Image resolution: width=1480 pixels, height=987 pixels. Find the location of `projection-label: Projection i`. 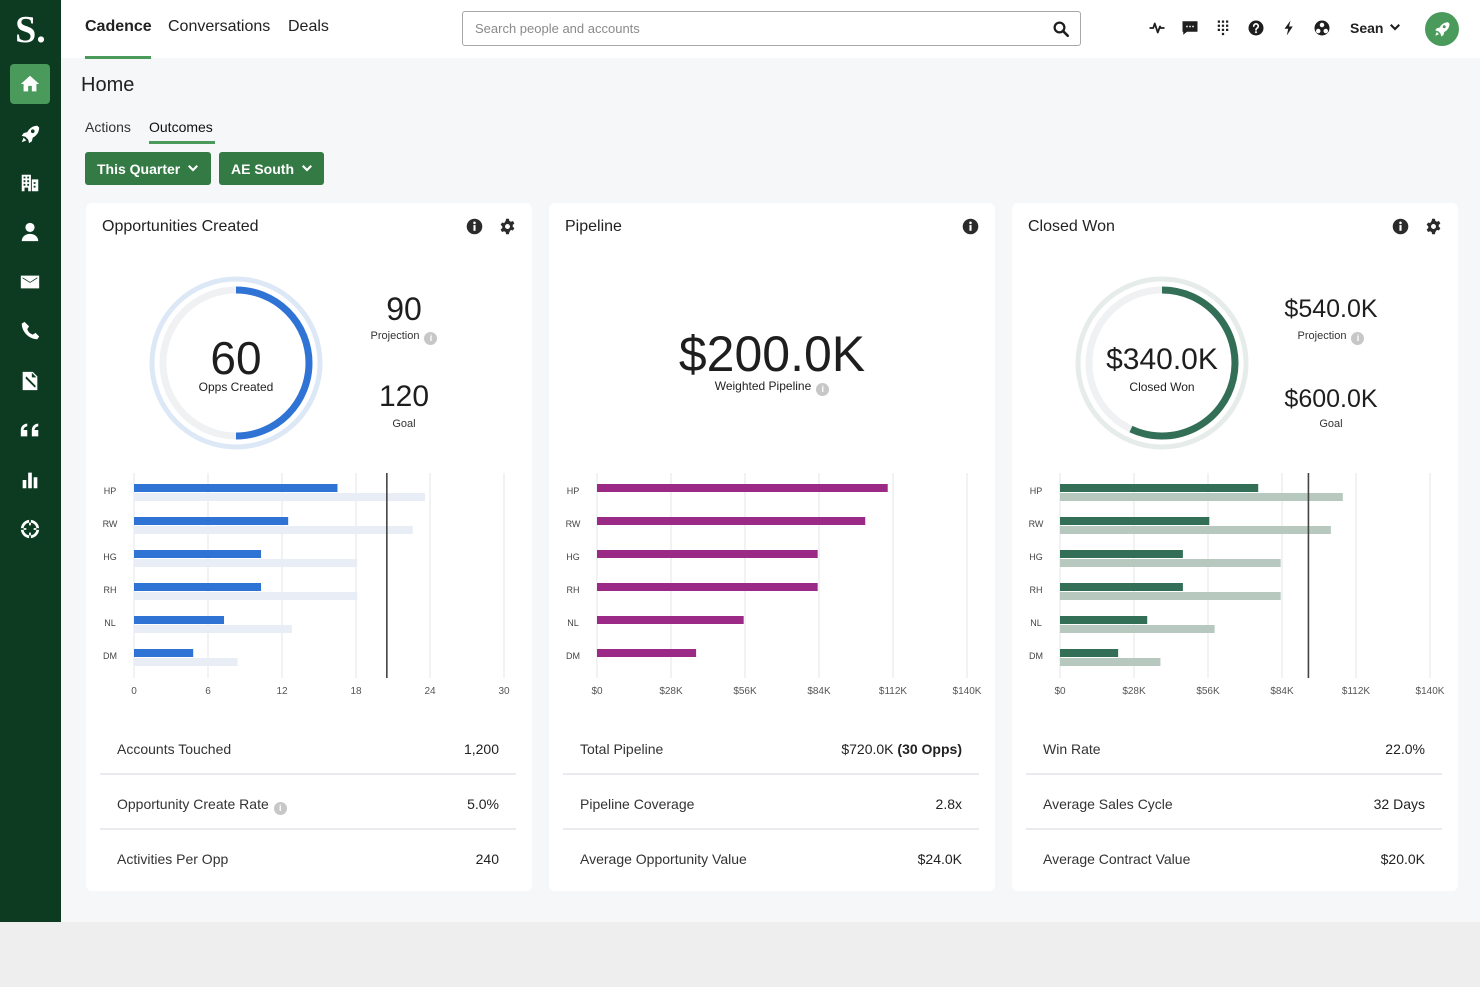

projection-label: Projection i is located at coordinates (404, 337).